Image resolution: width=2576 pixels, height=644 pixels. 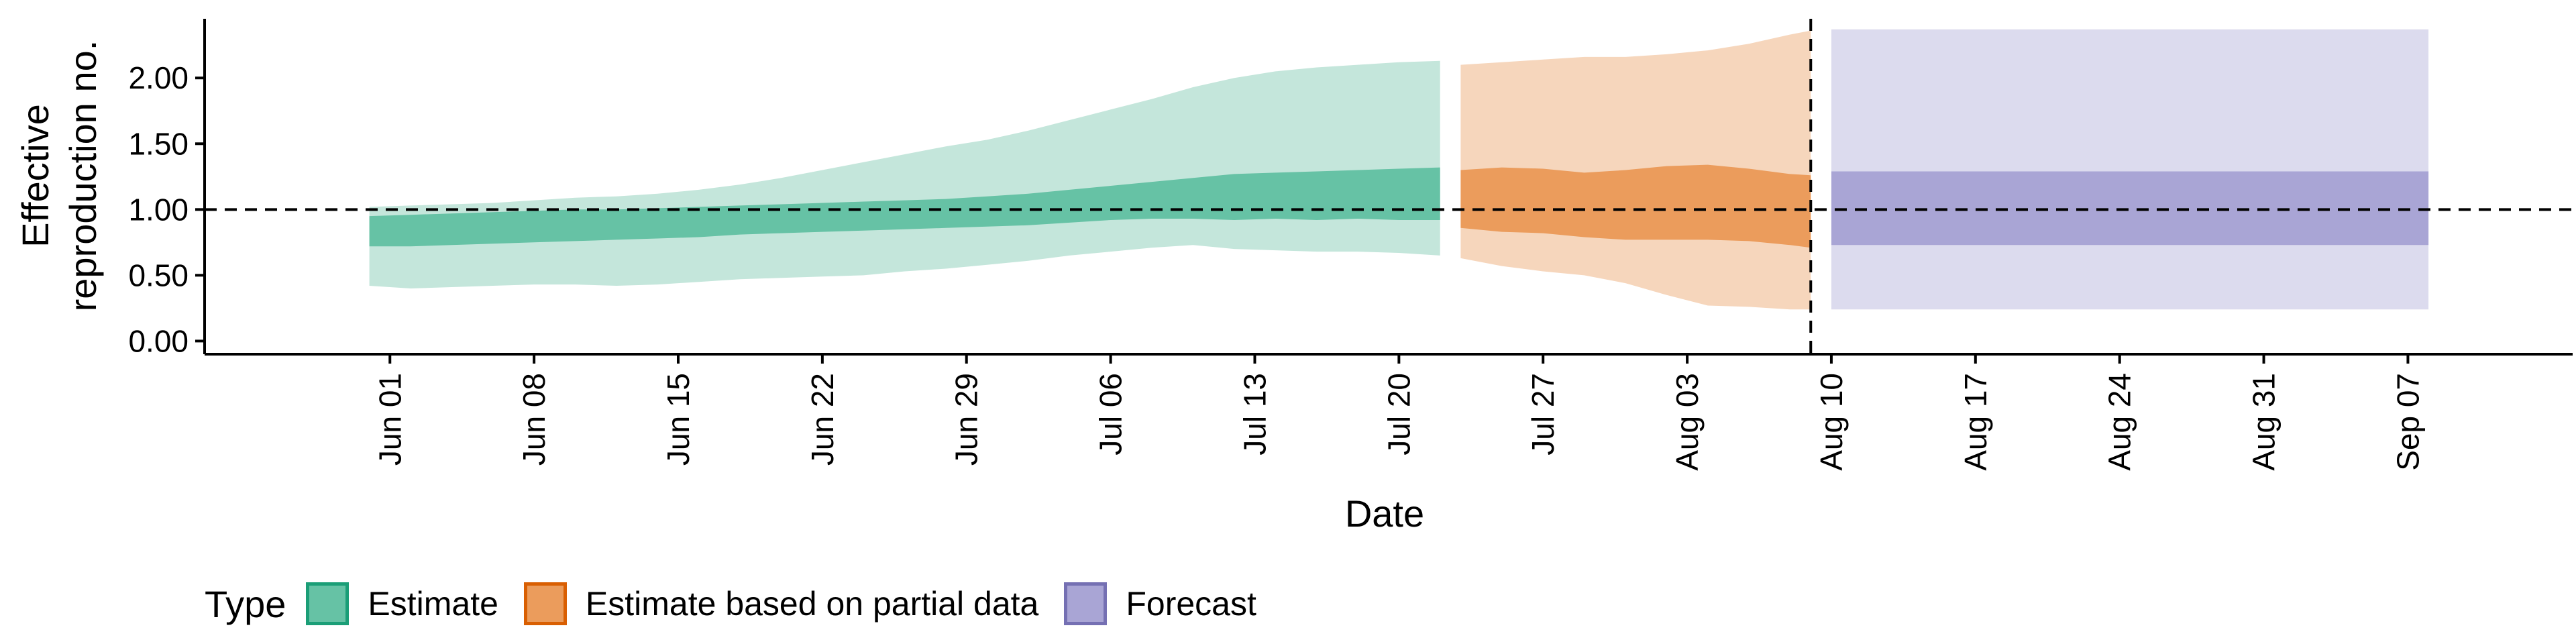 I want to click on legend-item-estimate: Estimate, so click(x=402, y=603).